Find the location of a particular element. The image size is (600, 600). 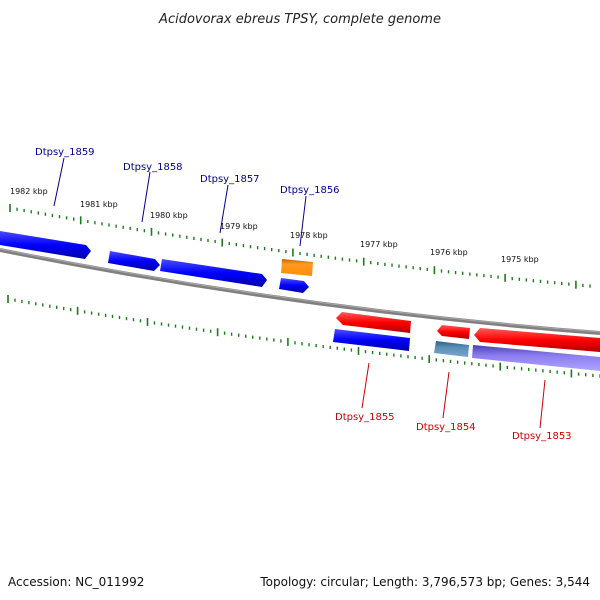

gene-label: Dtpsy_1853 is located at coordinates (542, 436).